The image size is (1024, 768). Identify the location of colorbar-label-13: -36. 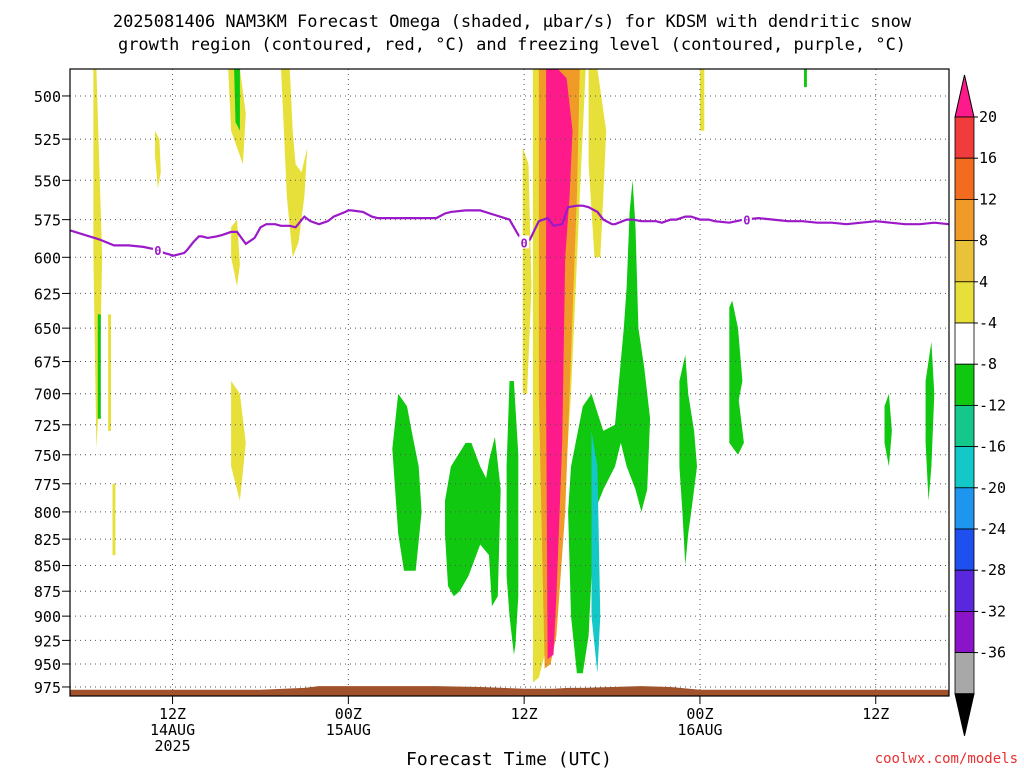
(992, 653).